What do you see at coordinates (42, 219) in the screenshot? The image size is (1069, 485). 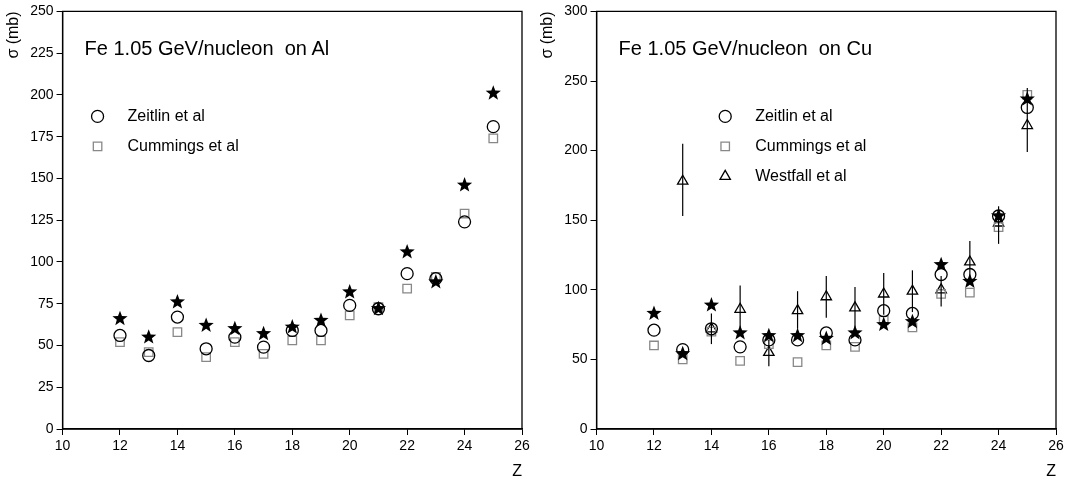 I see `y-tick-label: 125` at bounding box center [42, 219].